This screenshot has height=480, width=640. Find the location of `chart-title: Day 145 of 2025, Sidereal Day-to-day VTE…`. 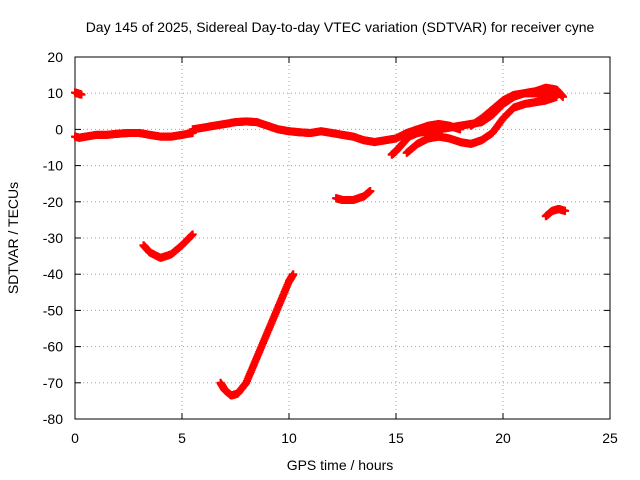

chart-title: Day 145 of 2025, Sidereal Day-to-day VTE… is located at coordinates (340, 27).